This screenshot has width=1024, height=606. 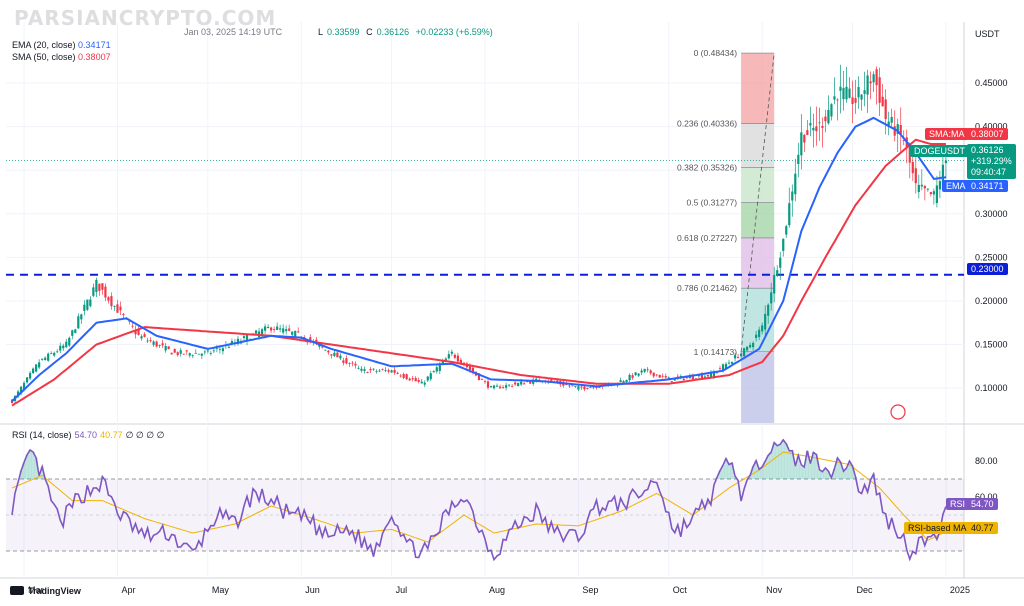 What do you see at coordinates (991, 127) in the screenshot?
I see `price-tick-label: 0.40000` at bounding box center [991, 127].